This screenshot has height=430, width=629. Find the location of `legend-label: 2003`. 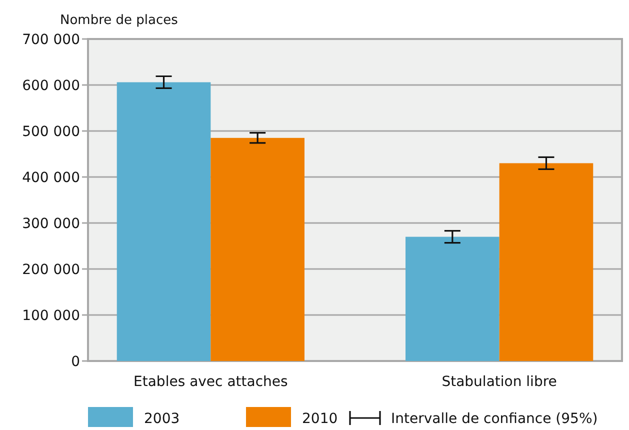

legend-label: 2003 is located at coordinates (162, 418).